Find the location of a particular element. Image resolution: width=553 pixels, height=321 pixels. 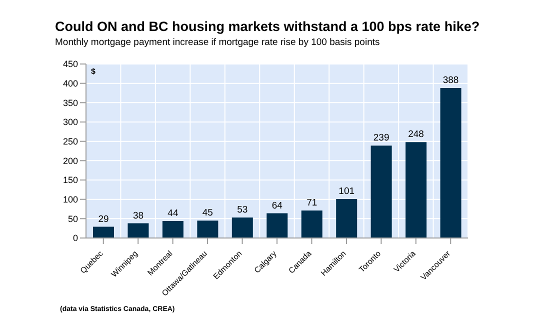

data-label: 101 is located at coordinates (346, 191).